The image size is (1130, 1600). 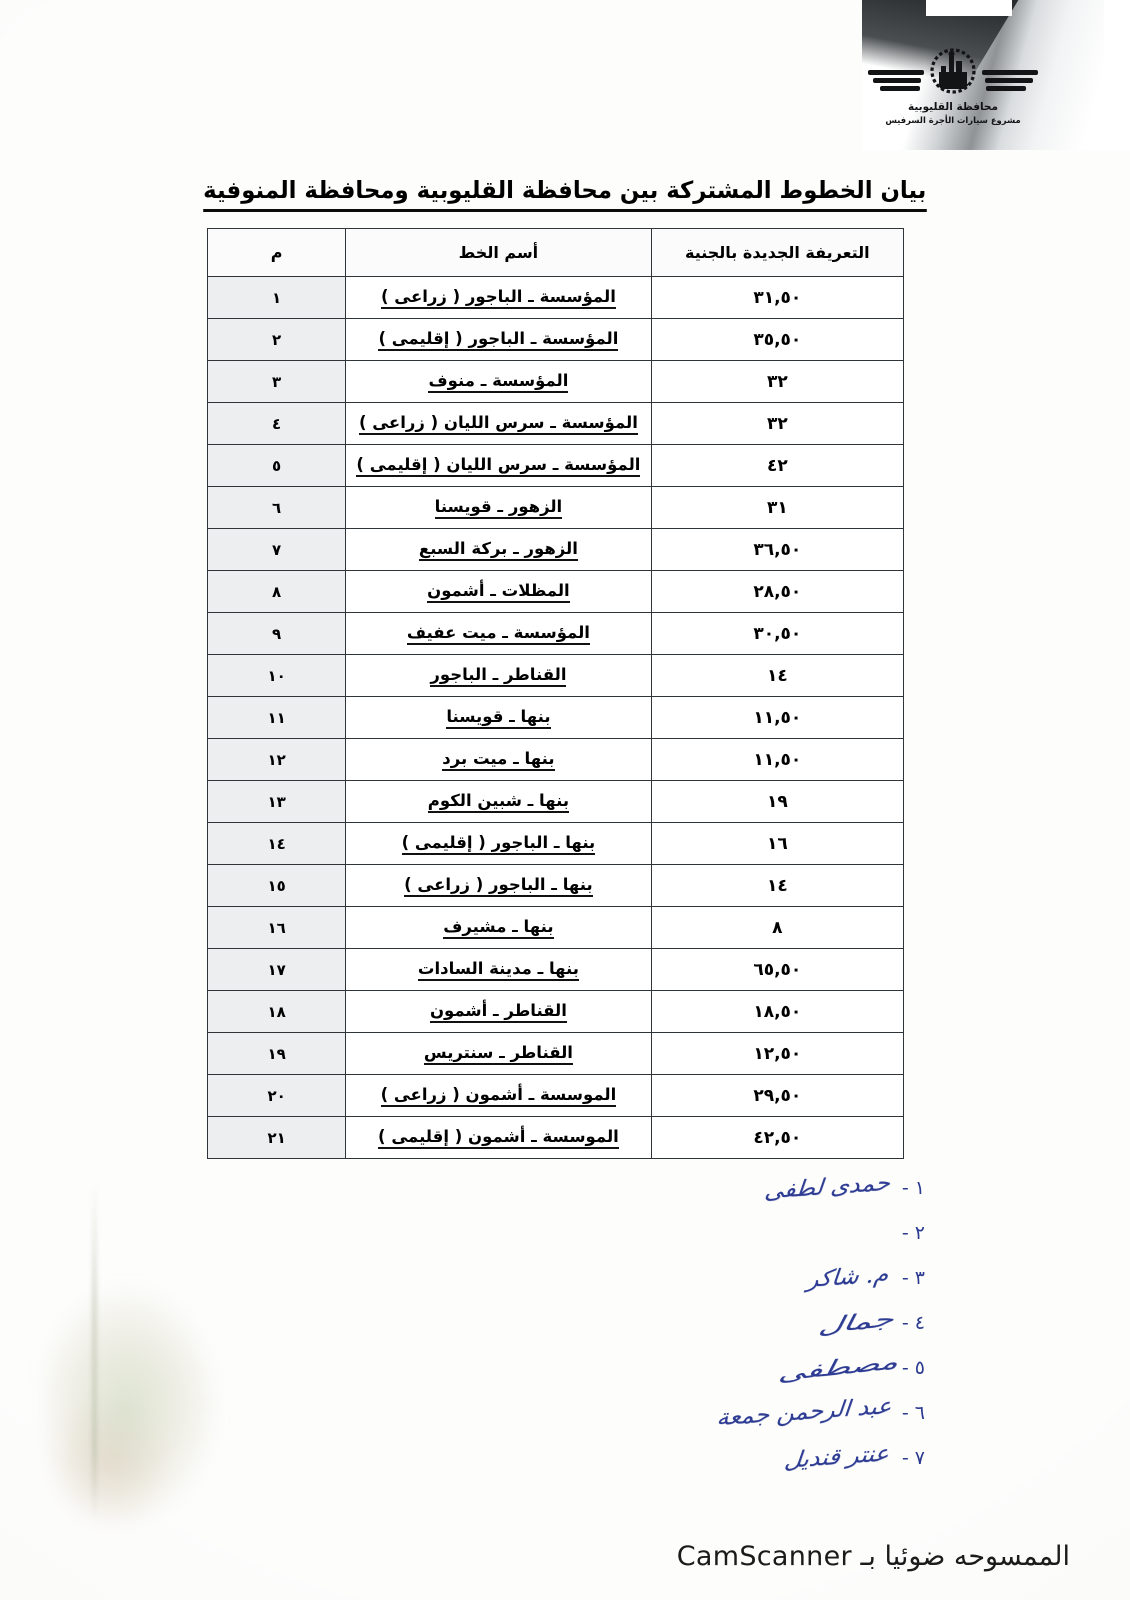 I want to click on signature-number: ١ -, so click(x=913, y=1187).